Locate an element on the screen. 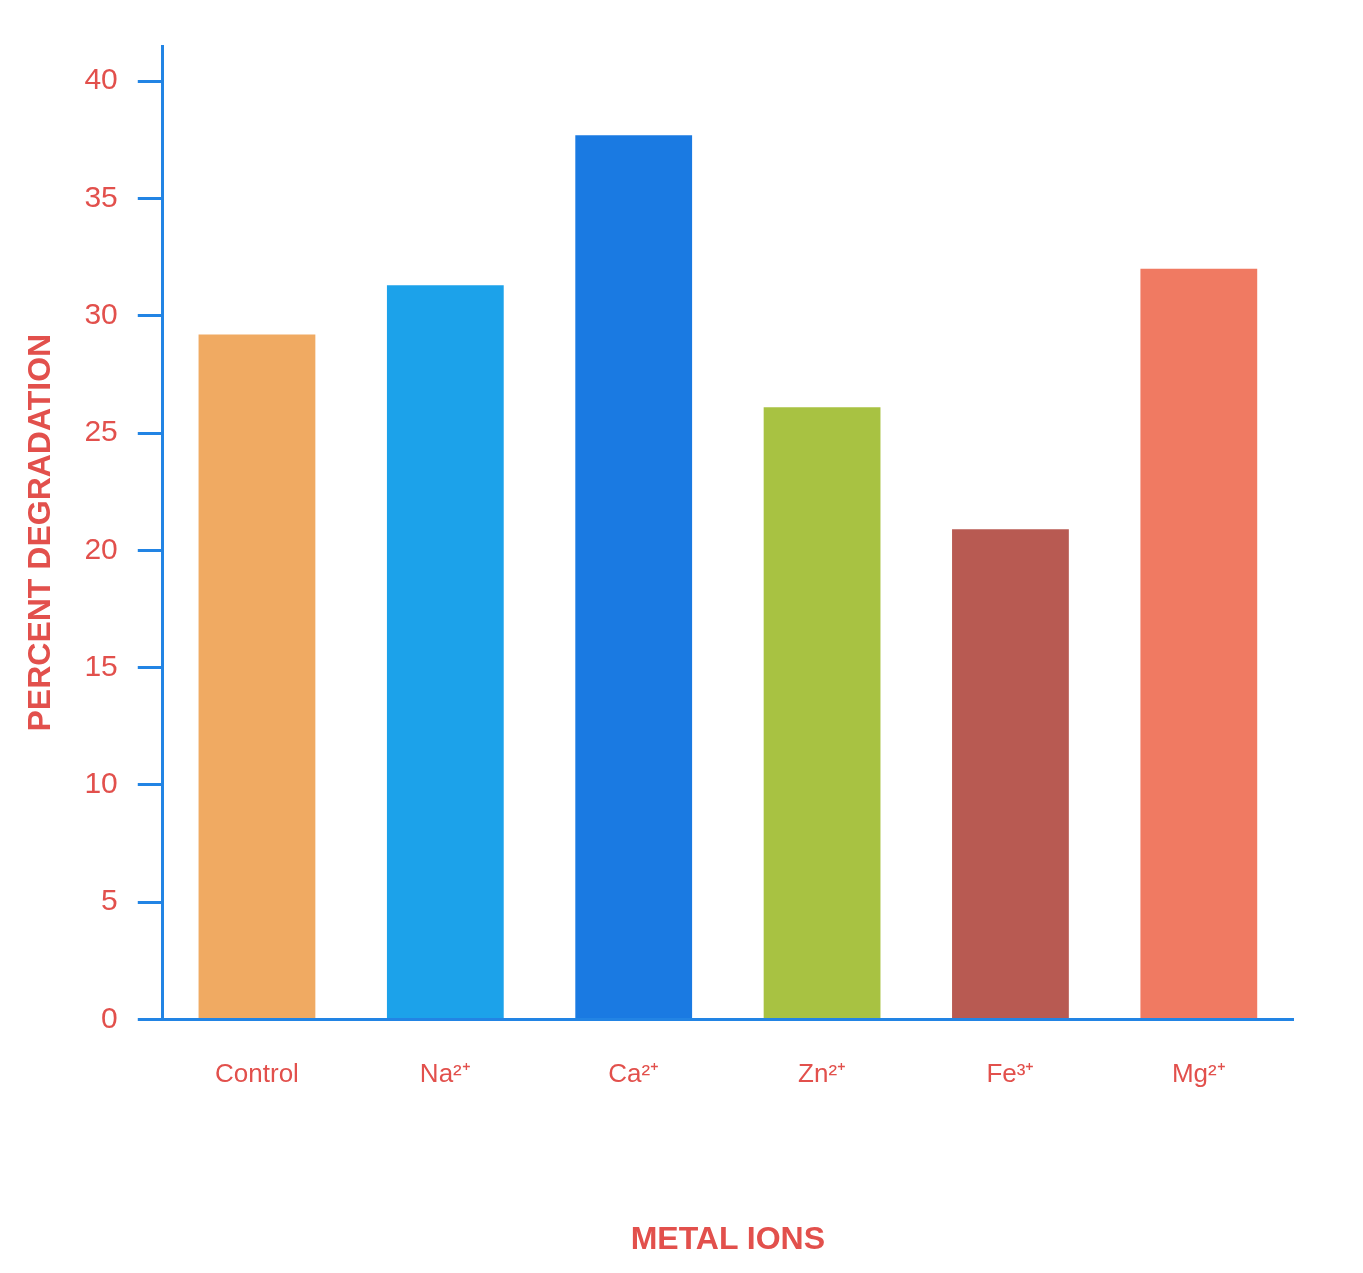  y-tick-label: 35 is located at coordinates (101, 196).